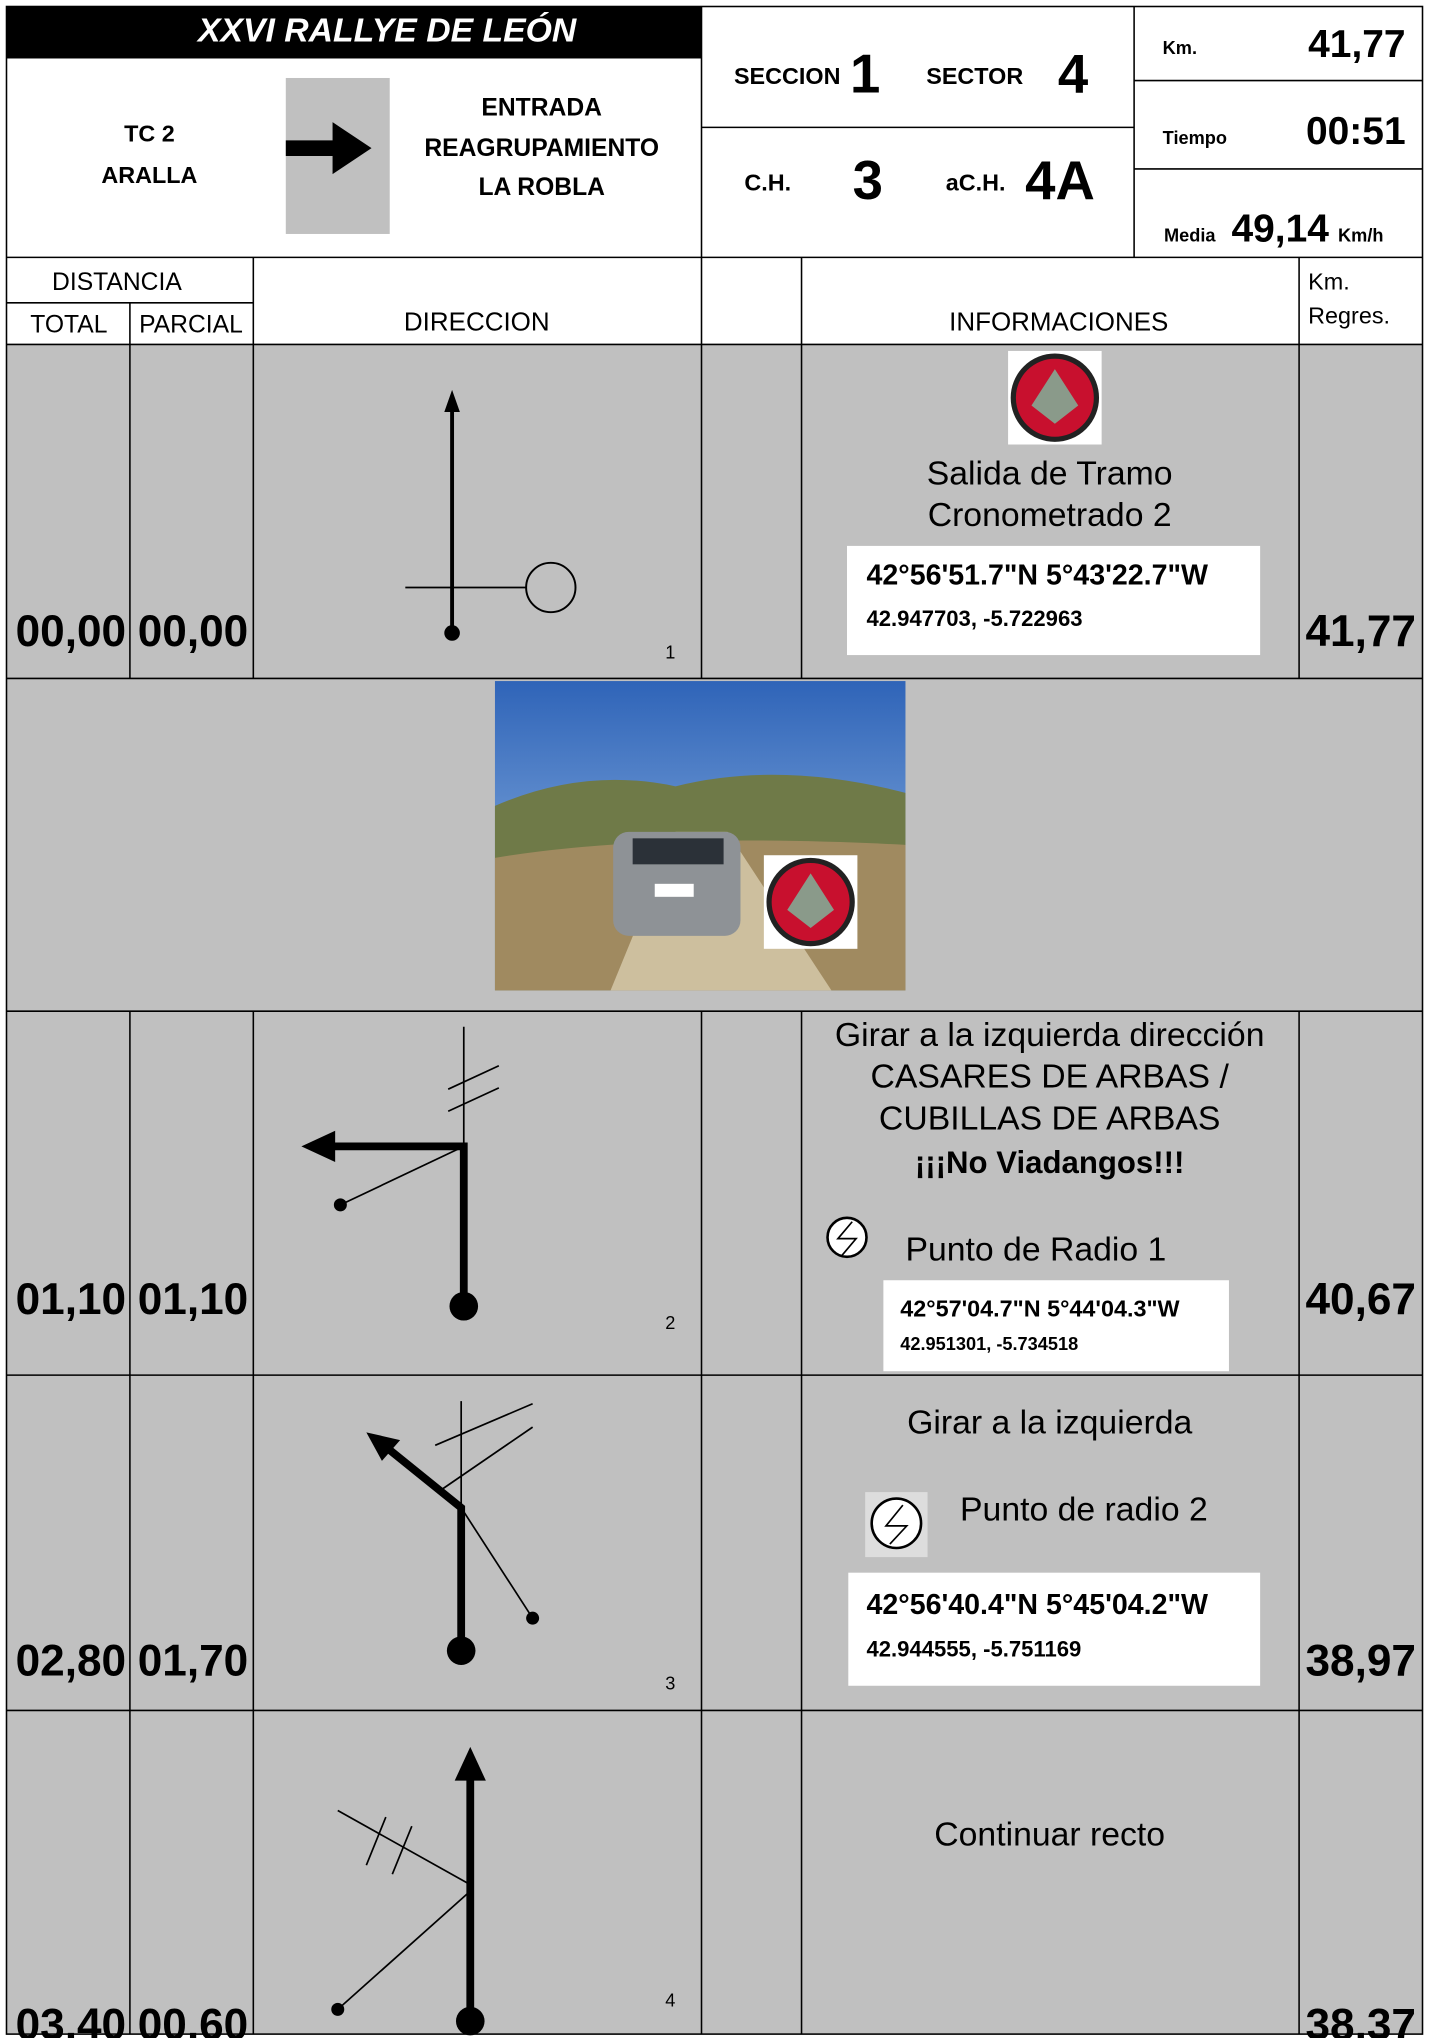 This screenshot has width=1429, height=2038. Describe the element at coordinates (670, 2000) in the screenshot. I see `instruction-number: 4` at that location.